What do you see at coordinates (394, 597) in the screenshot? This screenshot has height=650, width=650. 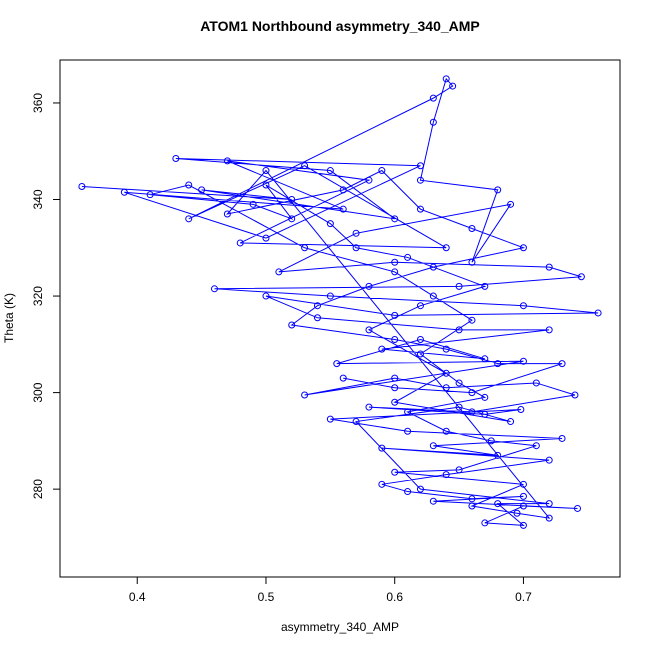 I see `x-tick-label: 0.6` at bounding box center [394, 597].